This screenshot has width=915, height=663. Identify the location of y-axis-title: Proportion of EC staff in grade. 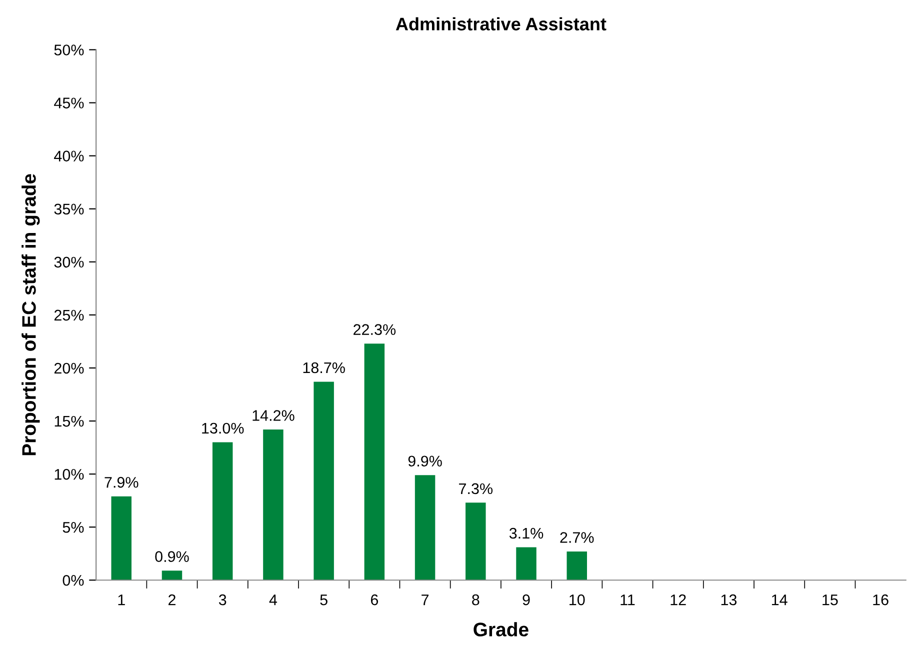
(31, 315).